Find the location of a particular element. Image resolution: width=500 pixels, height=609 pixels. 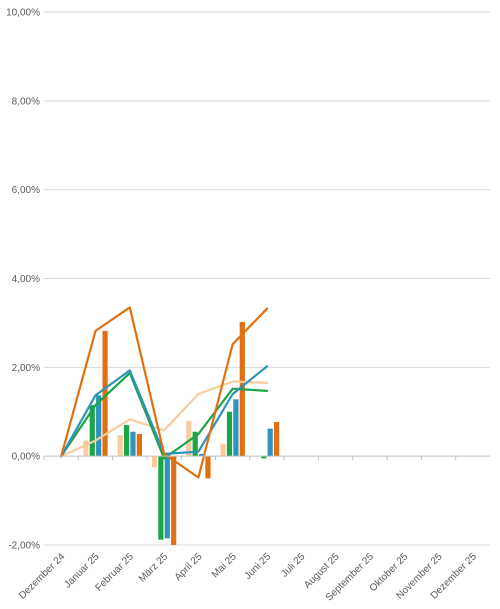

bars is located at coordinates (181, 433).